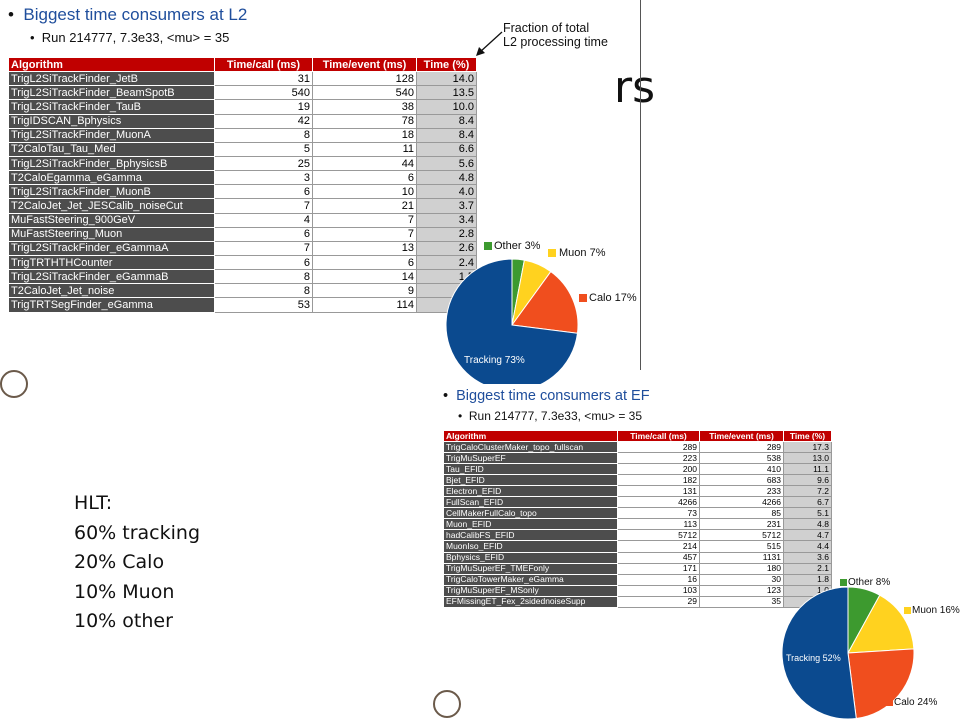 The image size is (960, 720). I want to click on algorithm-cell: TrigMuSuperEF, so click(530, 458).